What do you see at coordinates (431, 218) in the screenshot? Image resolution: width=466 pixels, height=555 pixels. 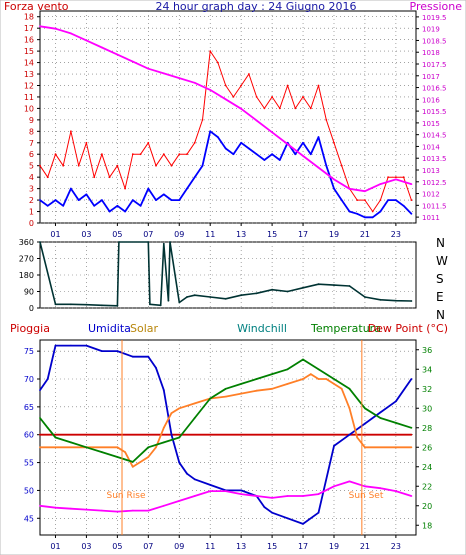 I see `right-tick-label: 1011` at bounding box center [431, 218].